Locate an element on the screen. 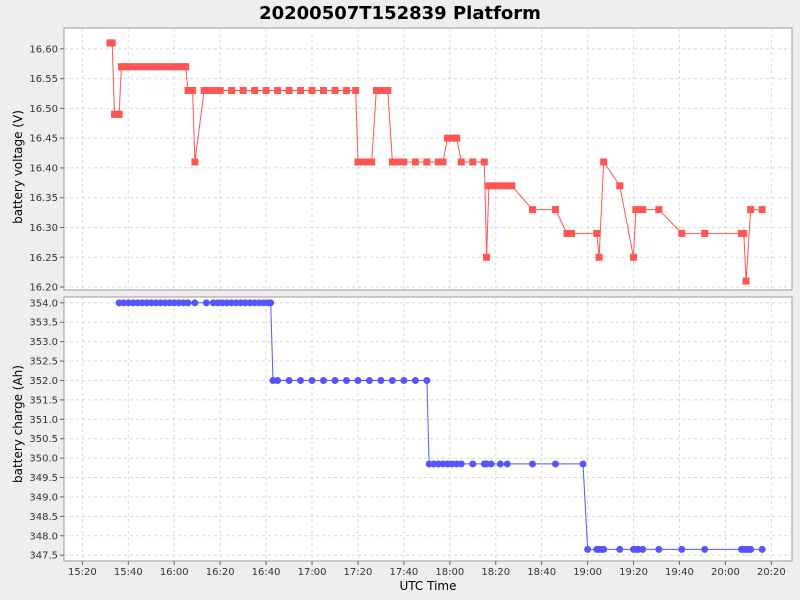 Image resolution: width=800 pixels, height=600 pixels. voltage-axis-label: battery voltage (V) is located at coordinates (18, 167).